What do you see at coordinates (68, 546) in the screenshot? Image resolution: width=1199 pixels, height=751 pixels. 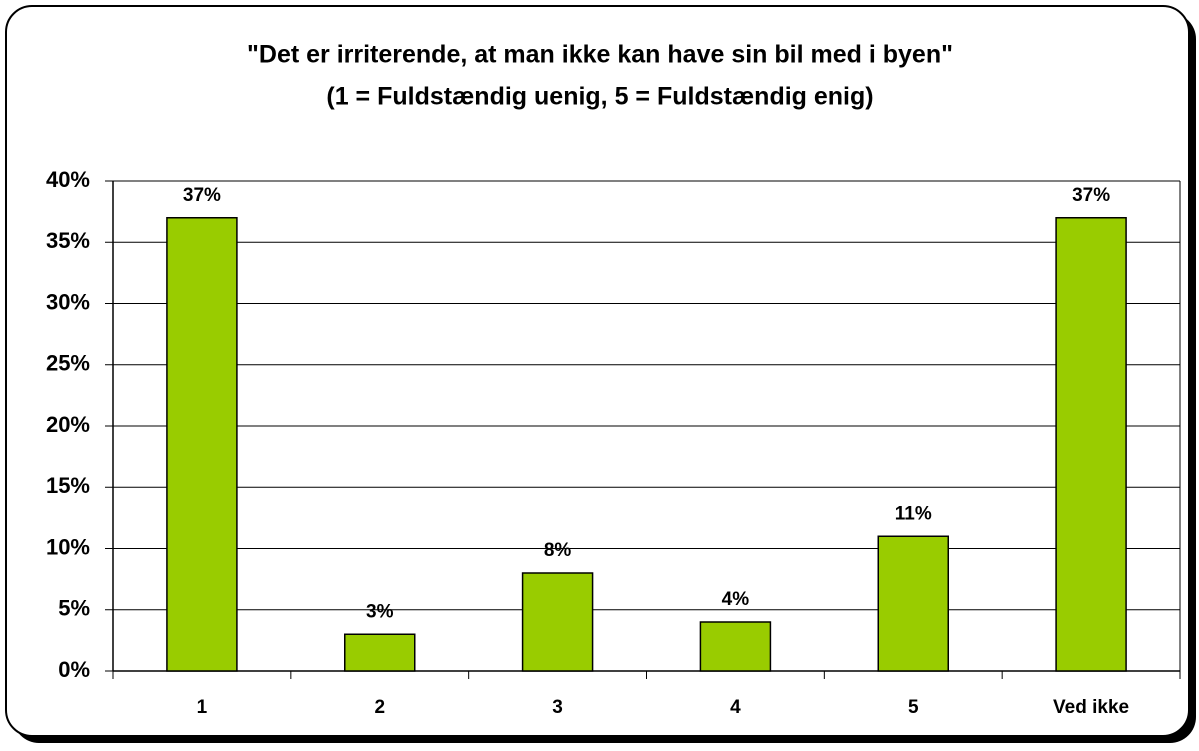 I see `y-tick-label: 10%` at bounding box center [68, 546].